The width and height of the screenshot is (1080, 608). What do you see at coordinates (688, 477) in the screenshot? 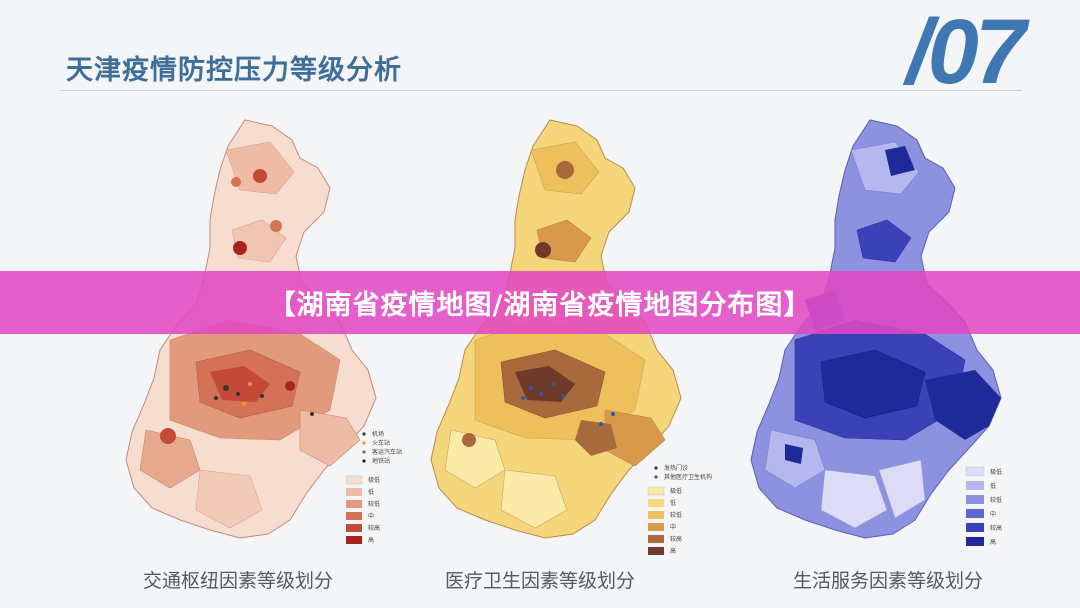
I see `legend-point-label: 其他医疗卫生机构` at bounding box center [688, 477].